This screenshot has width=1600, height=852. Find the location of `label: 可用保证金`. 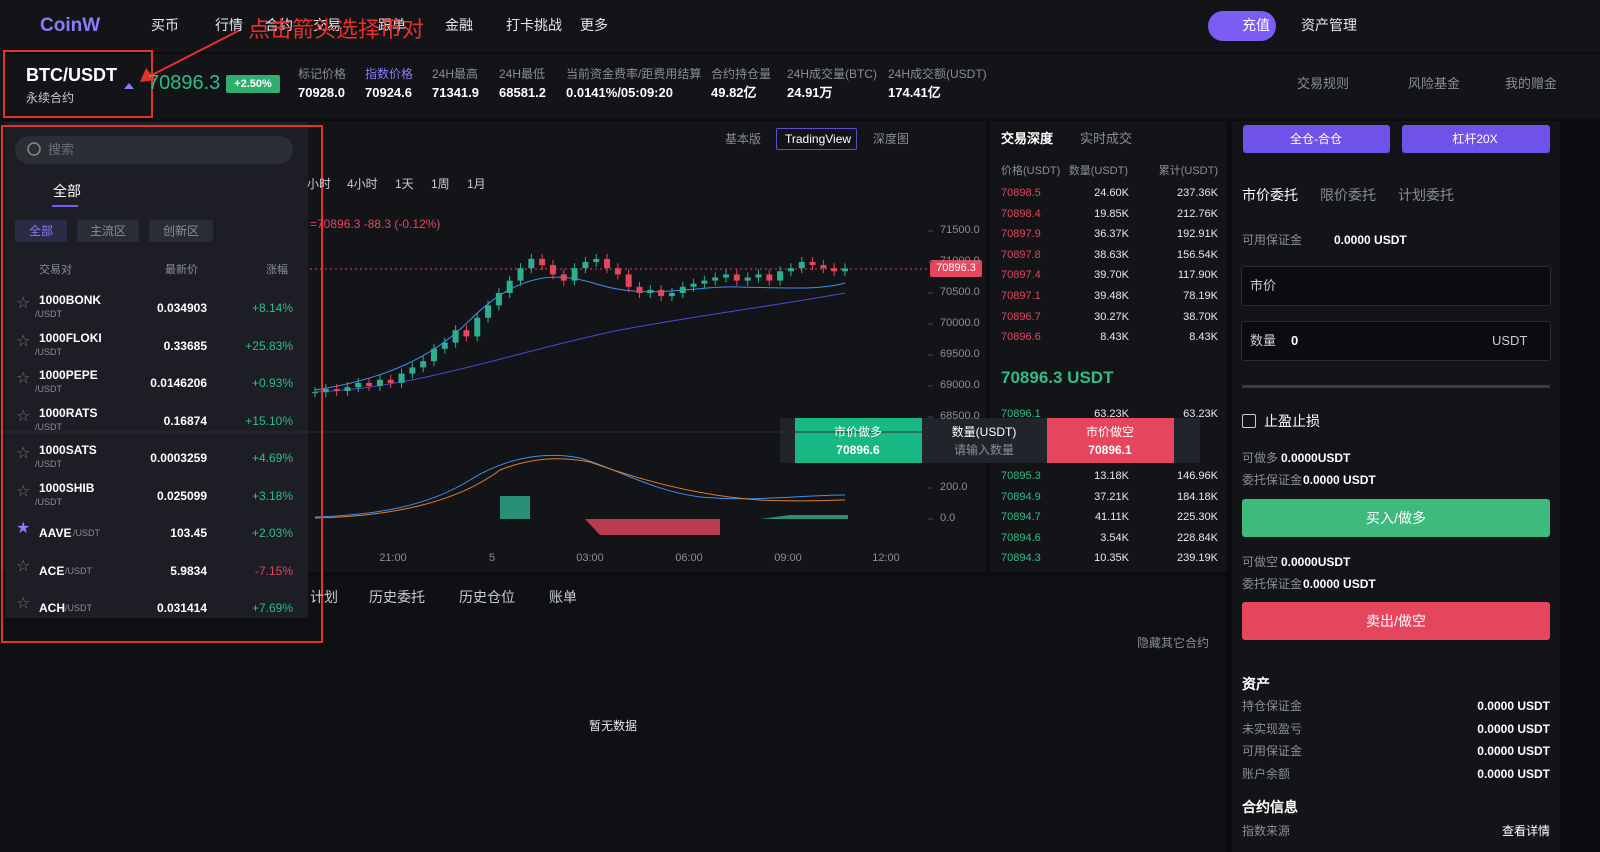

label: 可用保证金 is located at coordinates (1272, 240).